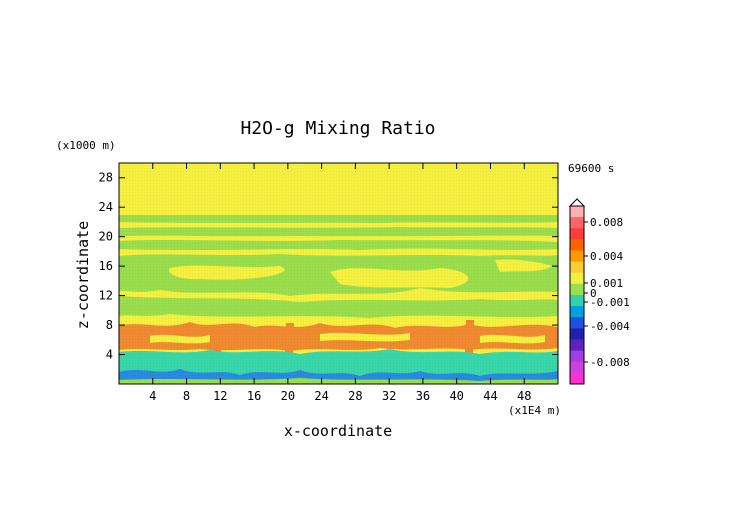 The width and height of the screenshot is (752, 532). What do you see at coordinates (577, 202) in the screenshot?
I see `colorbar-top-arrow` at bounding box center [577, 202].